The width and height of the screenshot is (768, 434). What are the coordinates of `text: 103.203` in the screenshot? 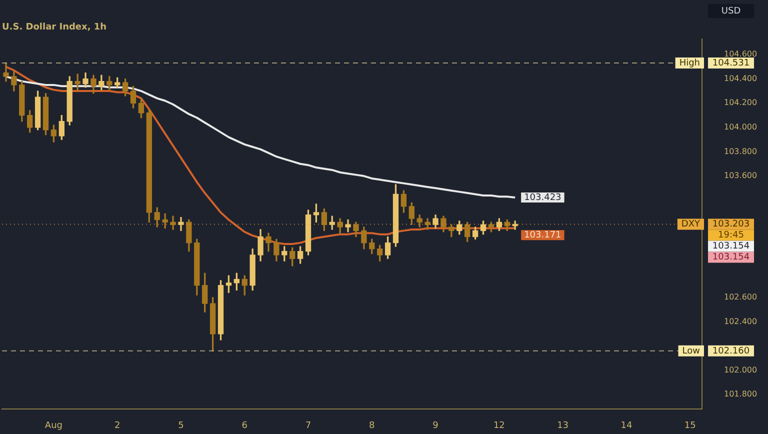 It's located at (731, 225).